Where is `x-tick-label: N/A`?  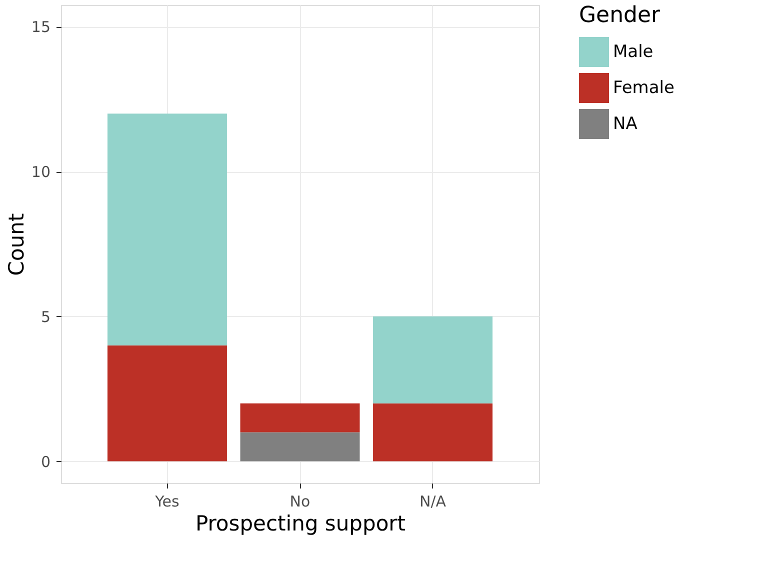
x-tick-label: N/A is located at coordinates (433, 501).